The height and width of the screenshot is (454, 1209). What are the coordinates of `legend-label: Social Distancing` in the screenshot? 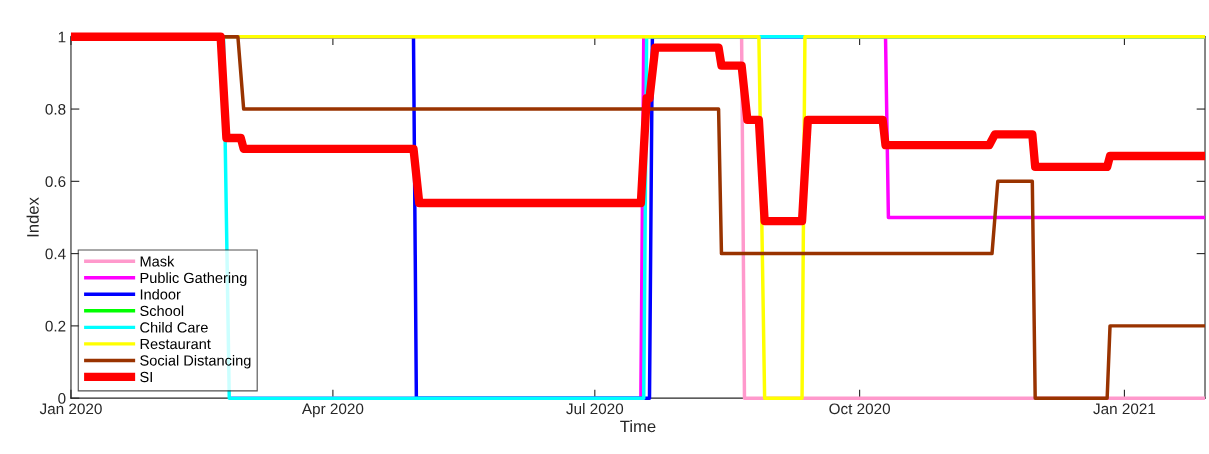 It's located at (195, 361).